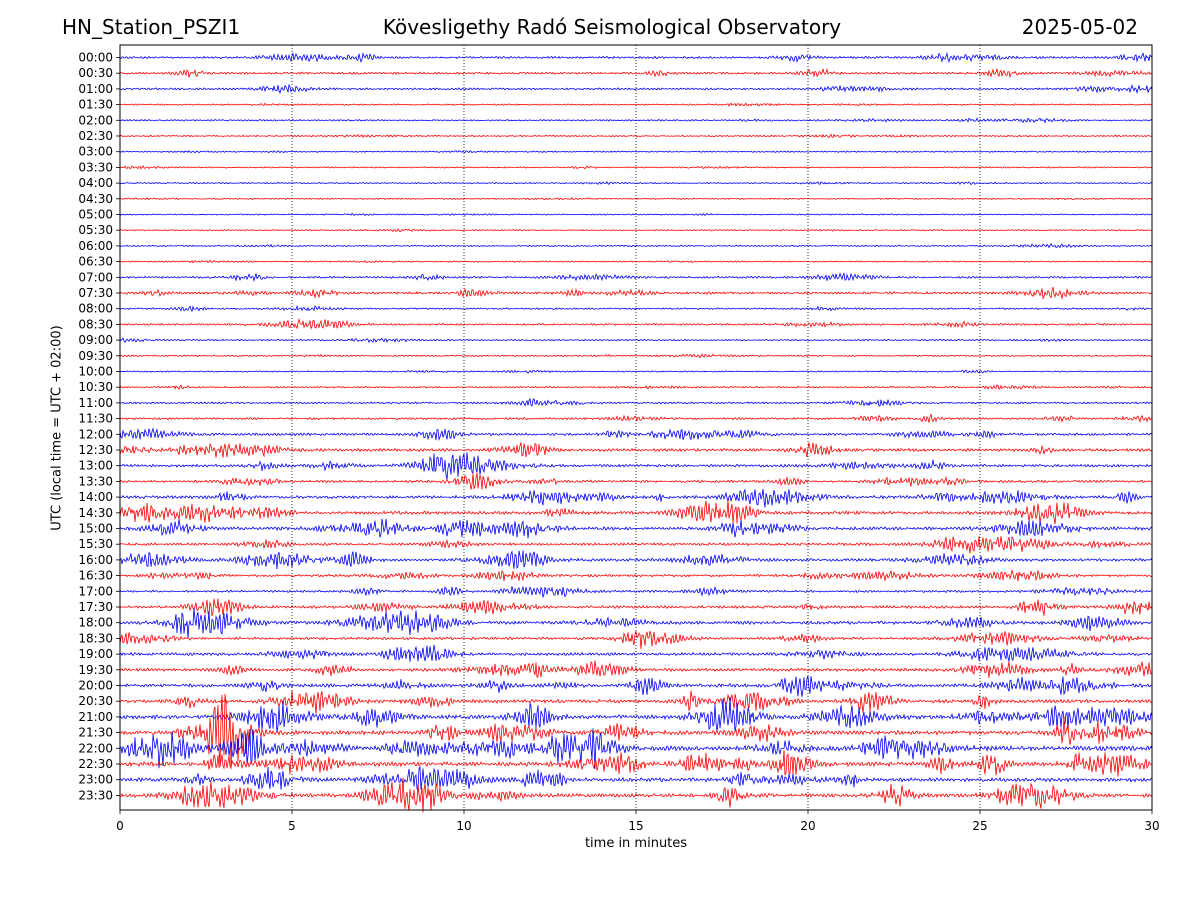  What do you see at coordinates (636, 653) in the screenshot?
I see `trace-1900` at bounding box center [636, 653].